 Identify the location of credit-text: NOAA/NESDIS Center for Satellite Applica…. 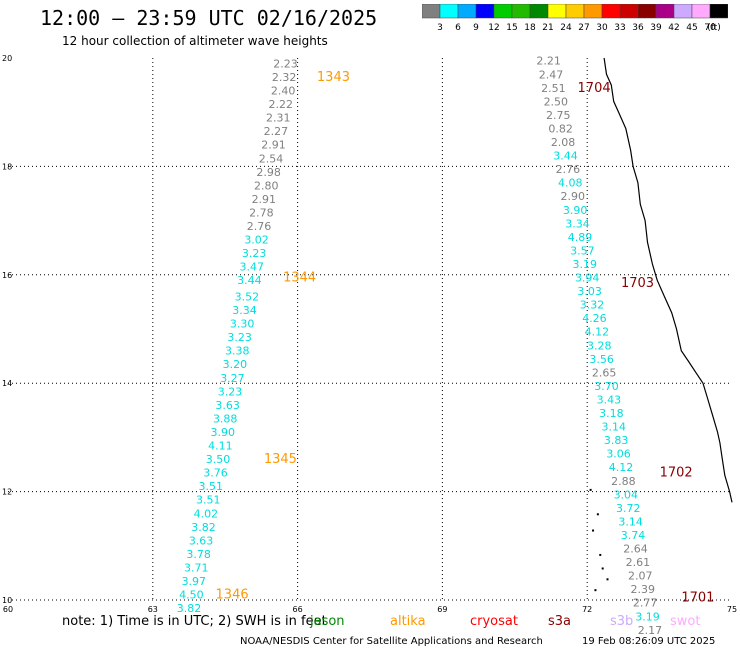
(391, 641).